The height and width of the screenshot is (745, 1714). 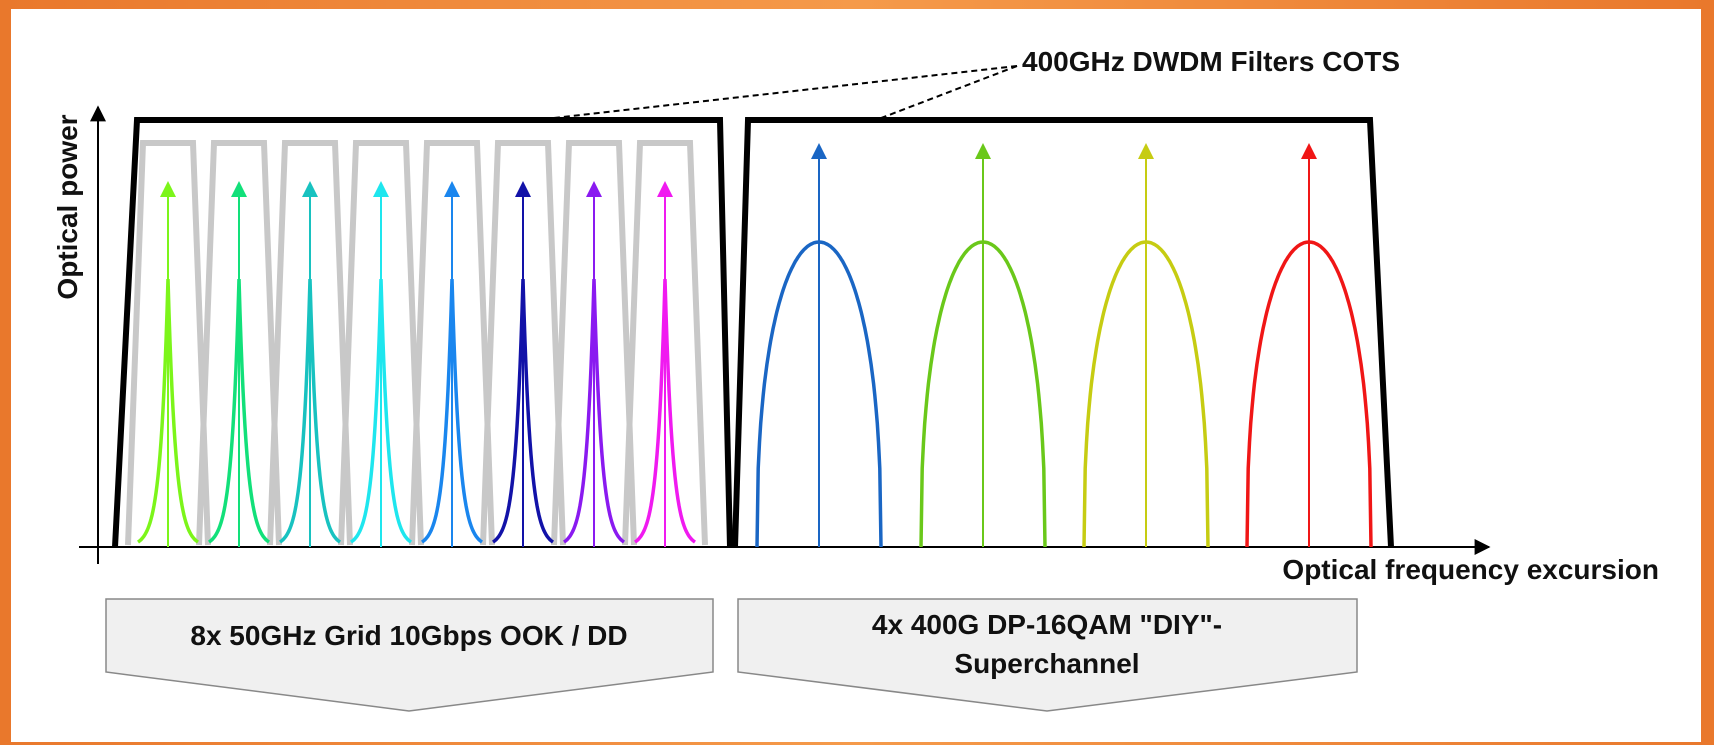 I want to click on x-axis-label: Optical frequency excursion, so click(x=1470, y=569).